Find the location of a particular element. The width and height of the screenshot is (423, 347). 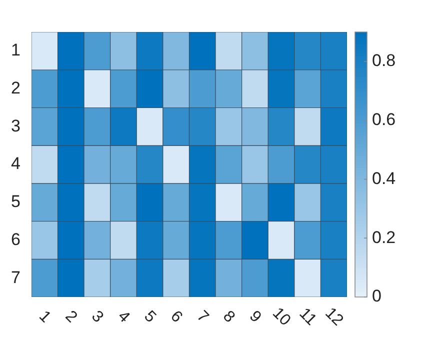

x-tick-label: 2 is located at coordinates (71, 317).